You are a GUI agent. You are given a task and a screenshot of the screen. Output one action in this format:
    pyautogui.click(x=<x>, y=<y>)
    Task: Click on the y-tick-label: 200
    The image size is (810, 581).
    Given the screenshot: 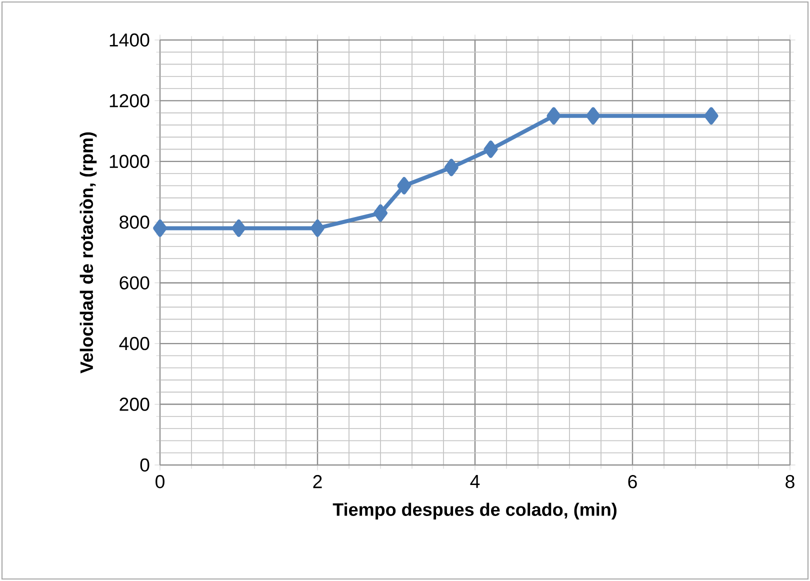 What is the action you would take?
    pyautogui.click(x=135, y=404)
    